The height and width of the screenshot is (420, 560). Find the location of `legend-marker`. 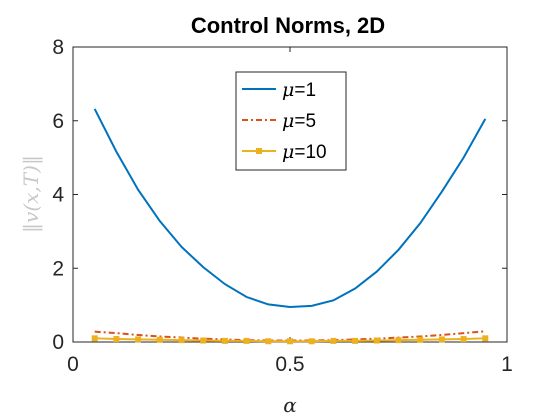

legend-marker is located at coordinates (259, 151).